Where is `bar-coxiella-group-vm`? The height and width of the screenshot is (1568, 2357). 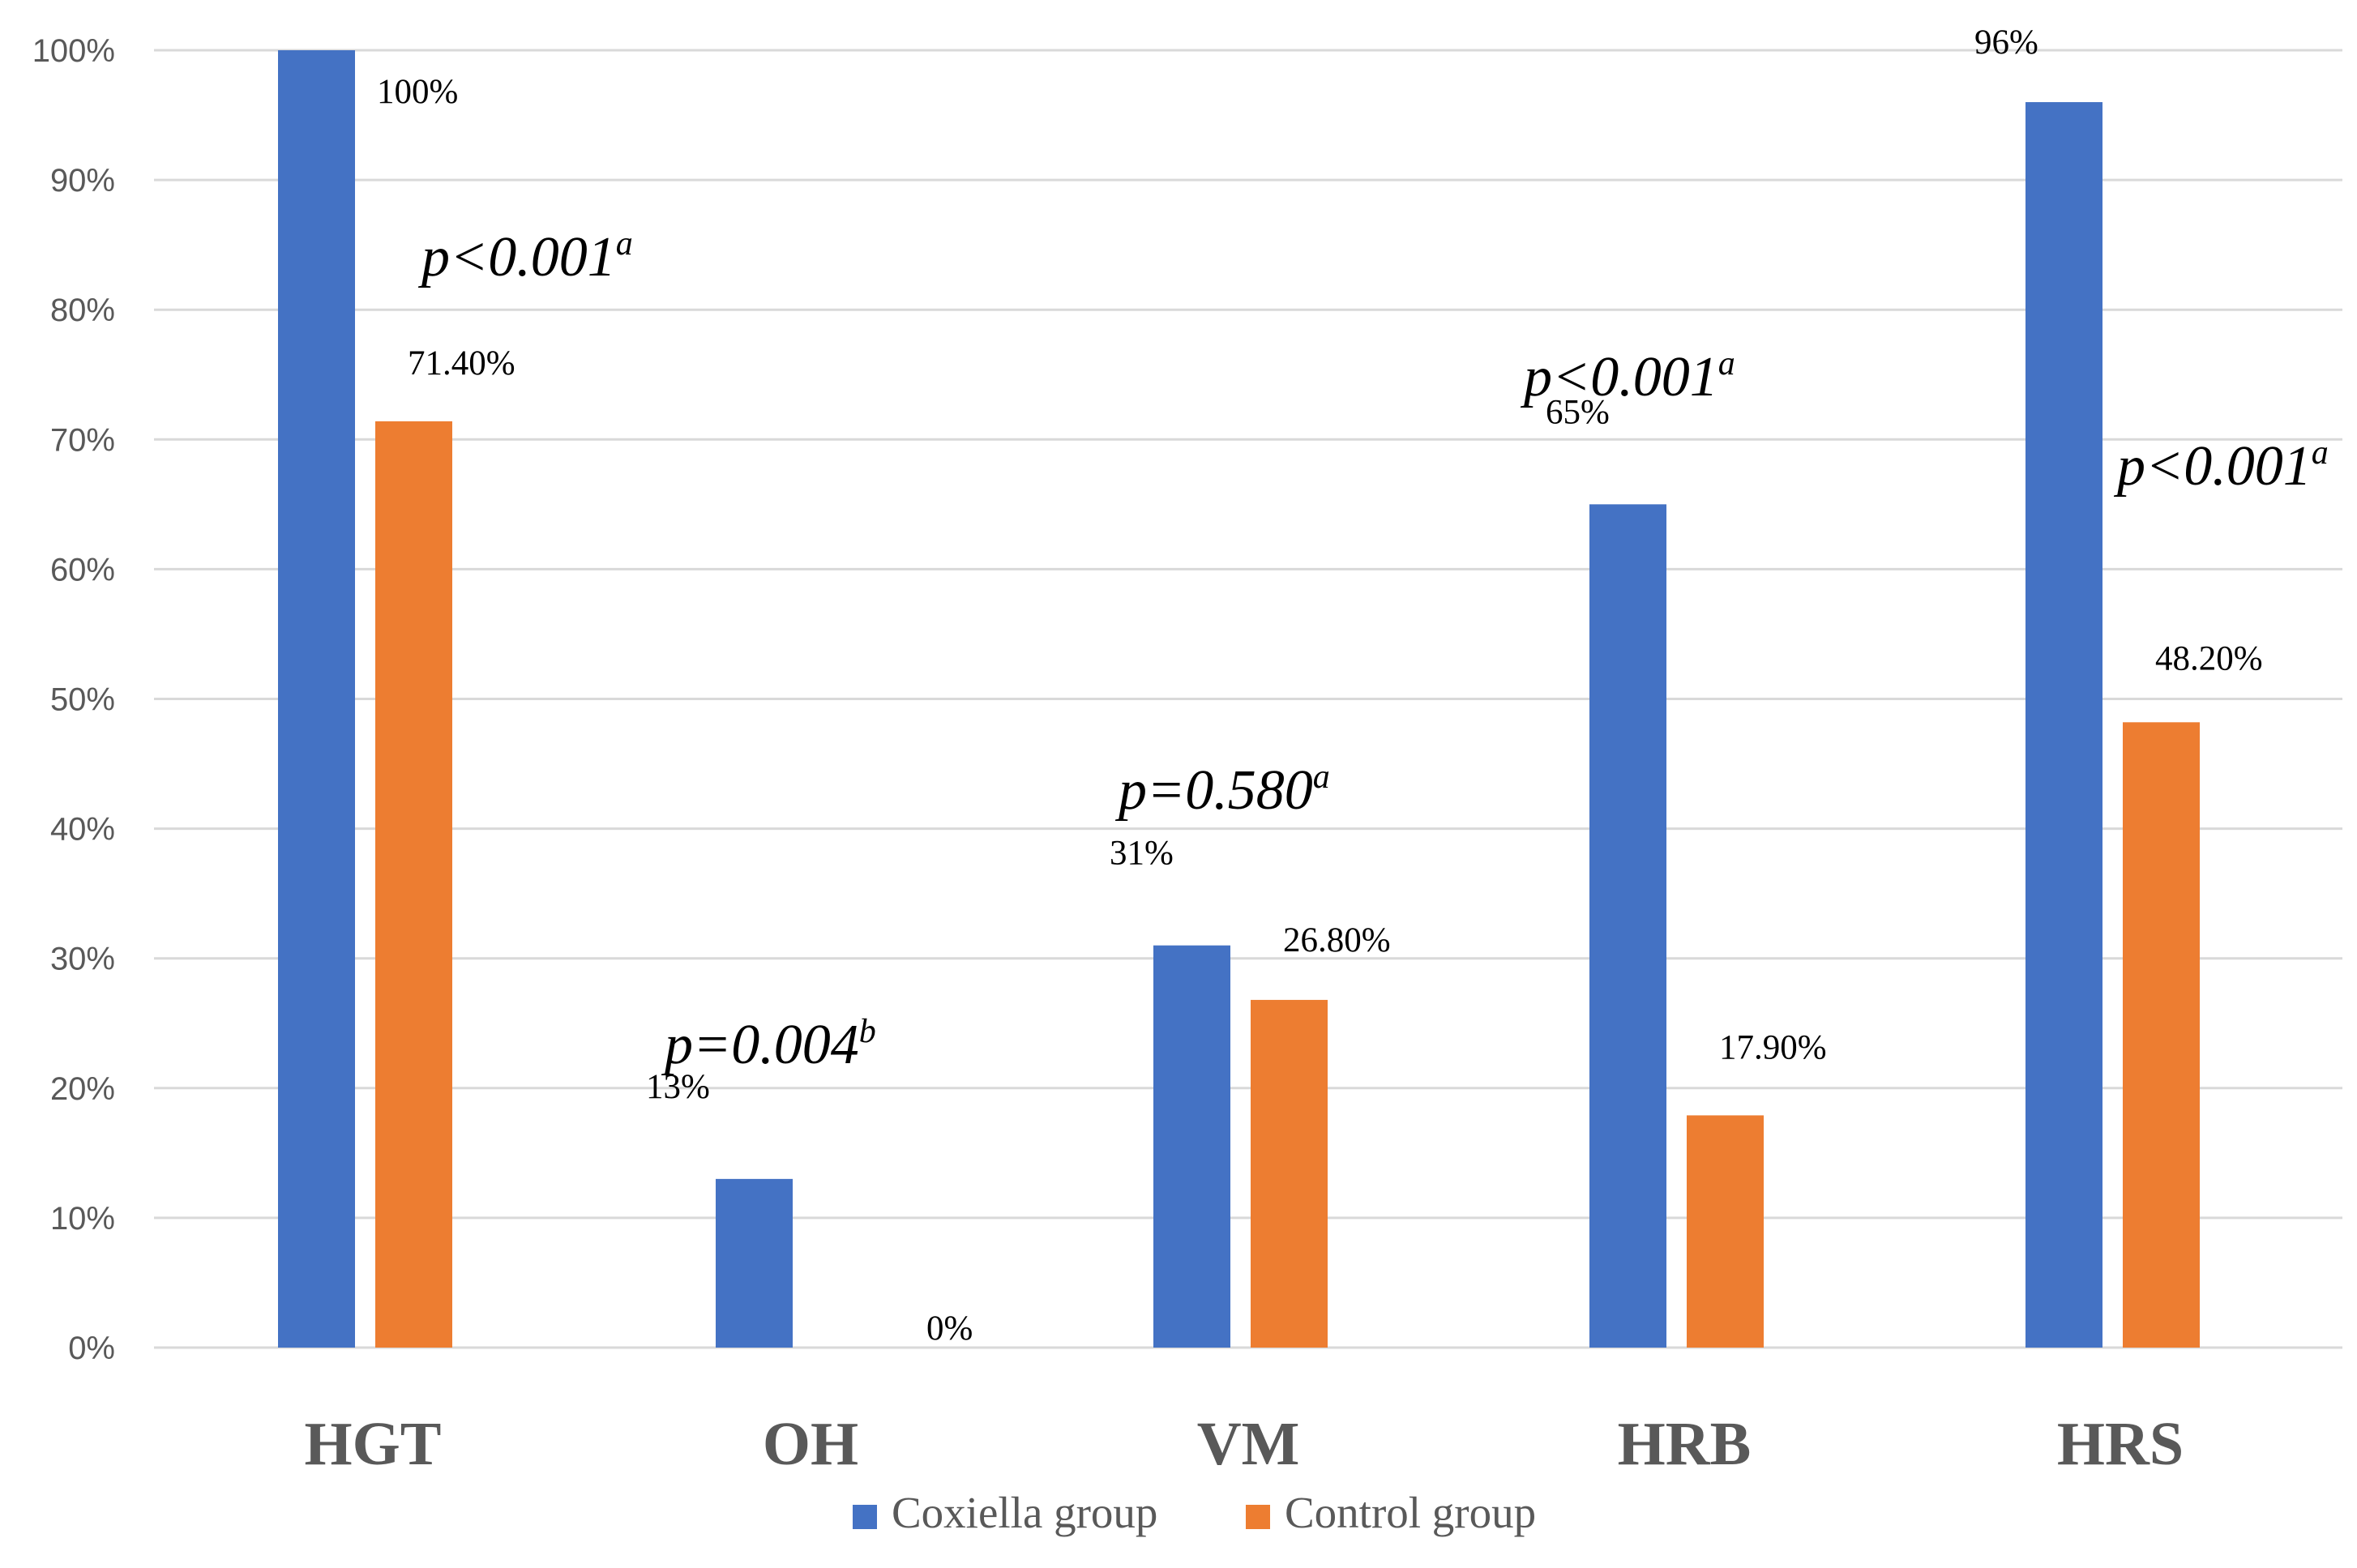
bar-coxiella-group-vm is located at coordinates (1191, 1146).